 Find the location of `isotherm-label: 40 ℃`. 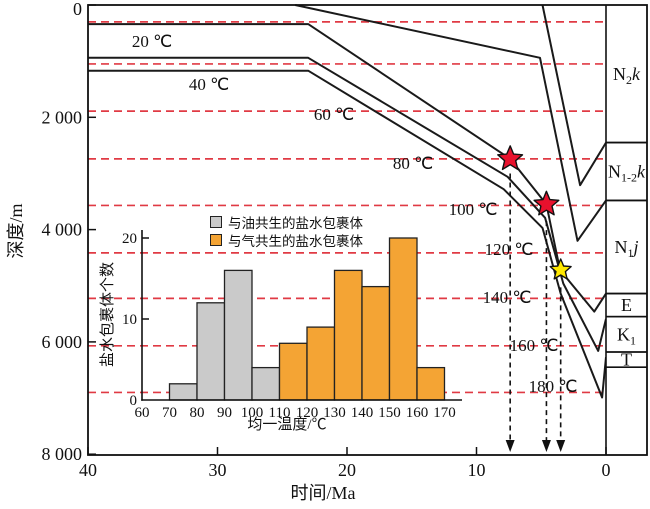

isotherm-label: 40 ℃ is located at coordinates (209, 84).